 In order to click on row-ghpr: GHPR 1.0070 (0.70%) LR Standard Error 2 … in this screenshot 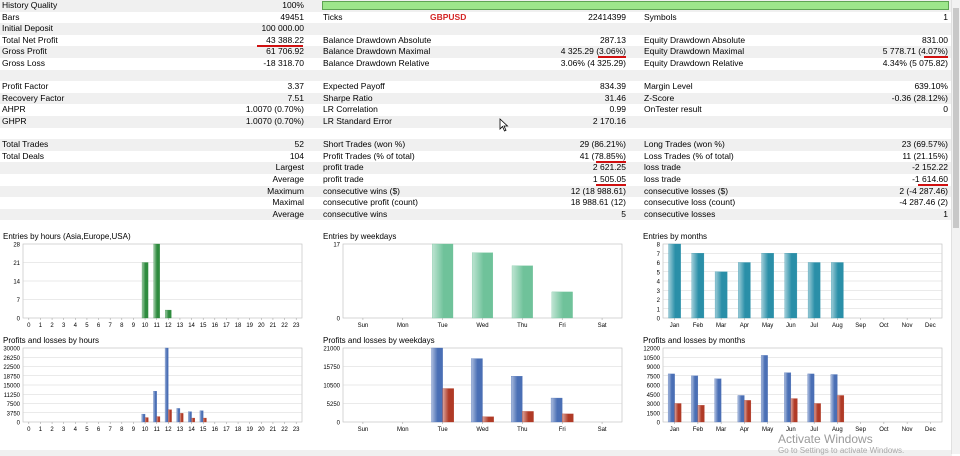, I will do `click(476, 122)`.